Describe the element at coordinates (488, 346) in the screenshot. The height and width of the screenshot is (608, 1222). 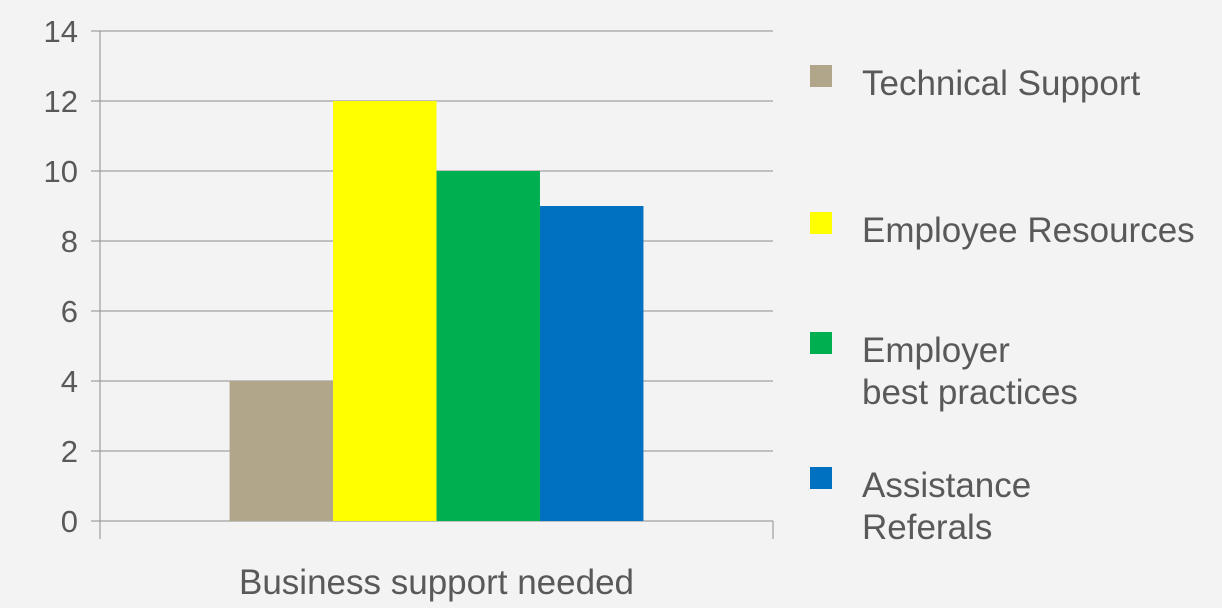
I see `bar-employer-best-practices` at that location.